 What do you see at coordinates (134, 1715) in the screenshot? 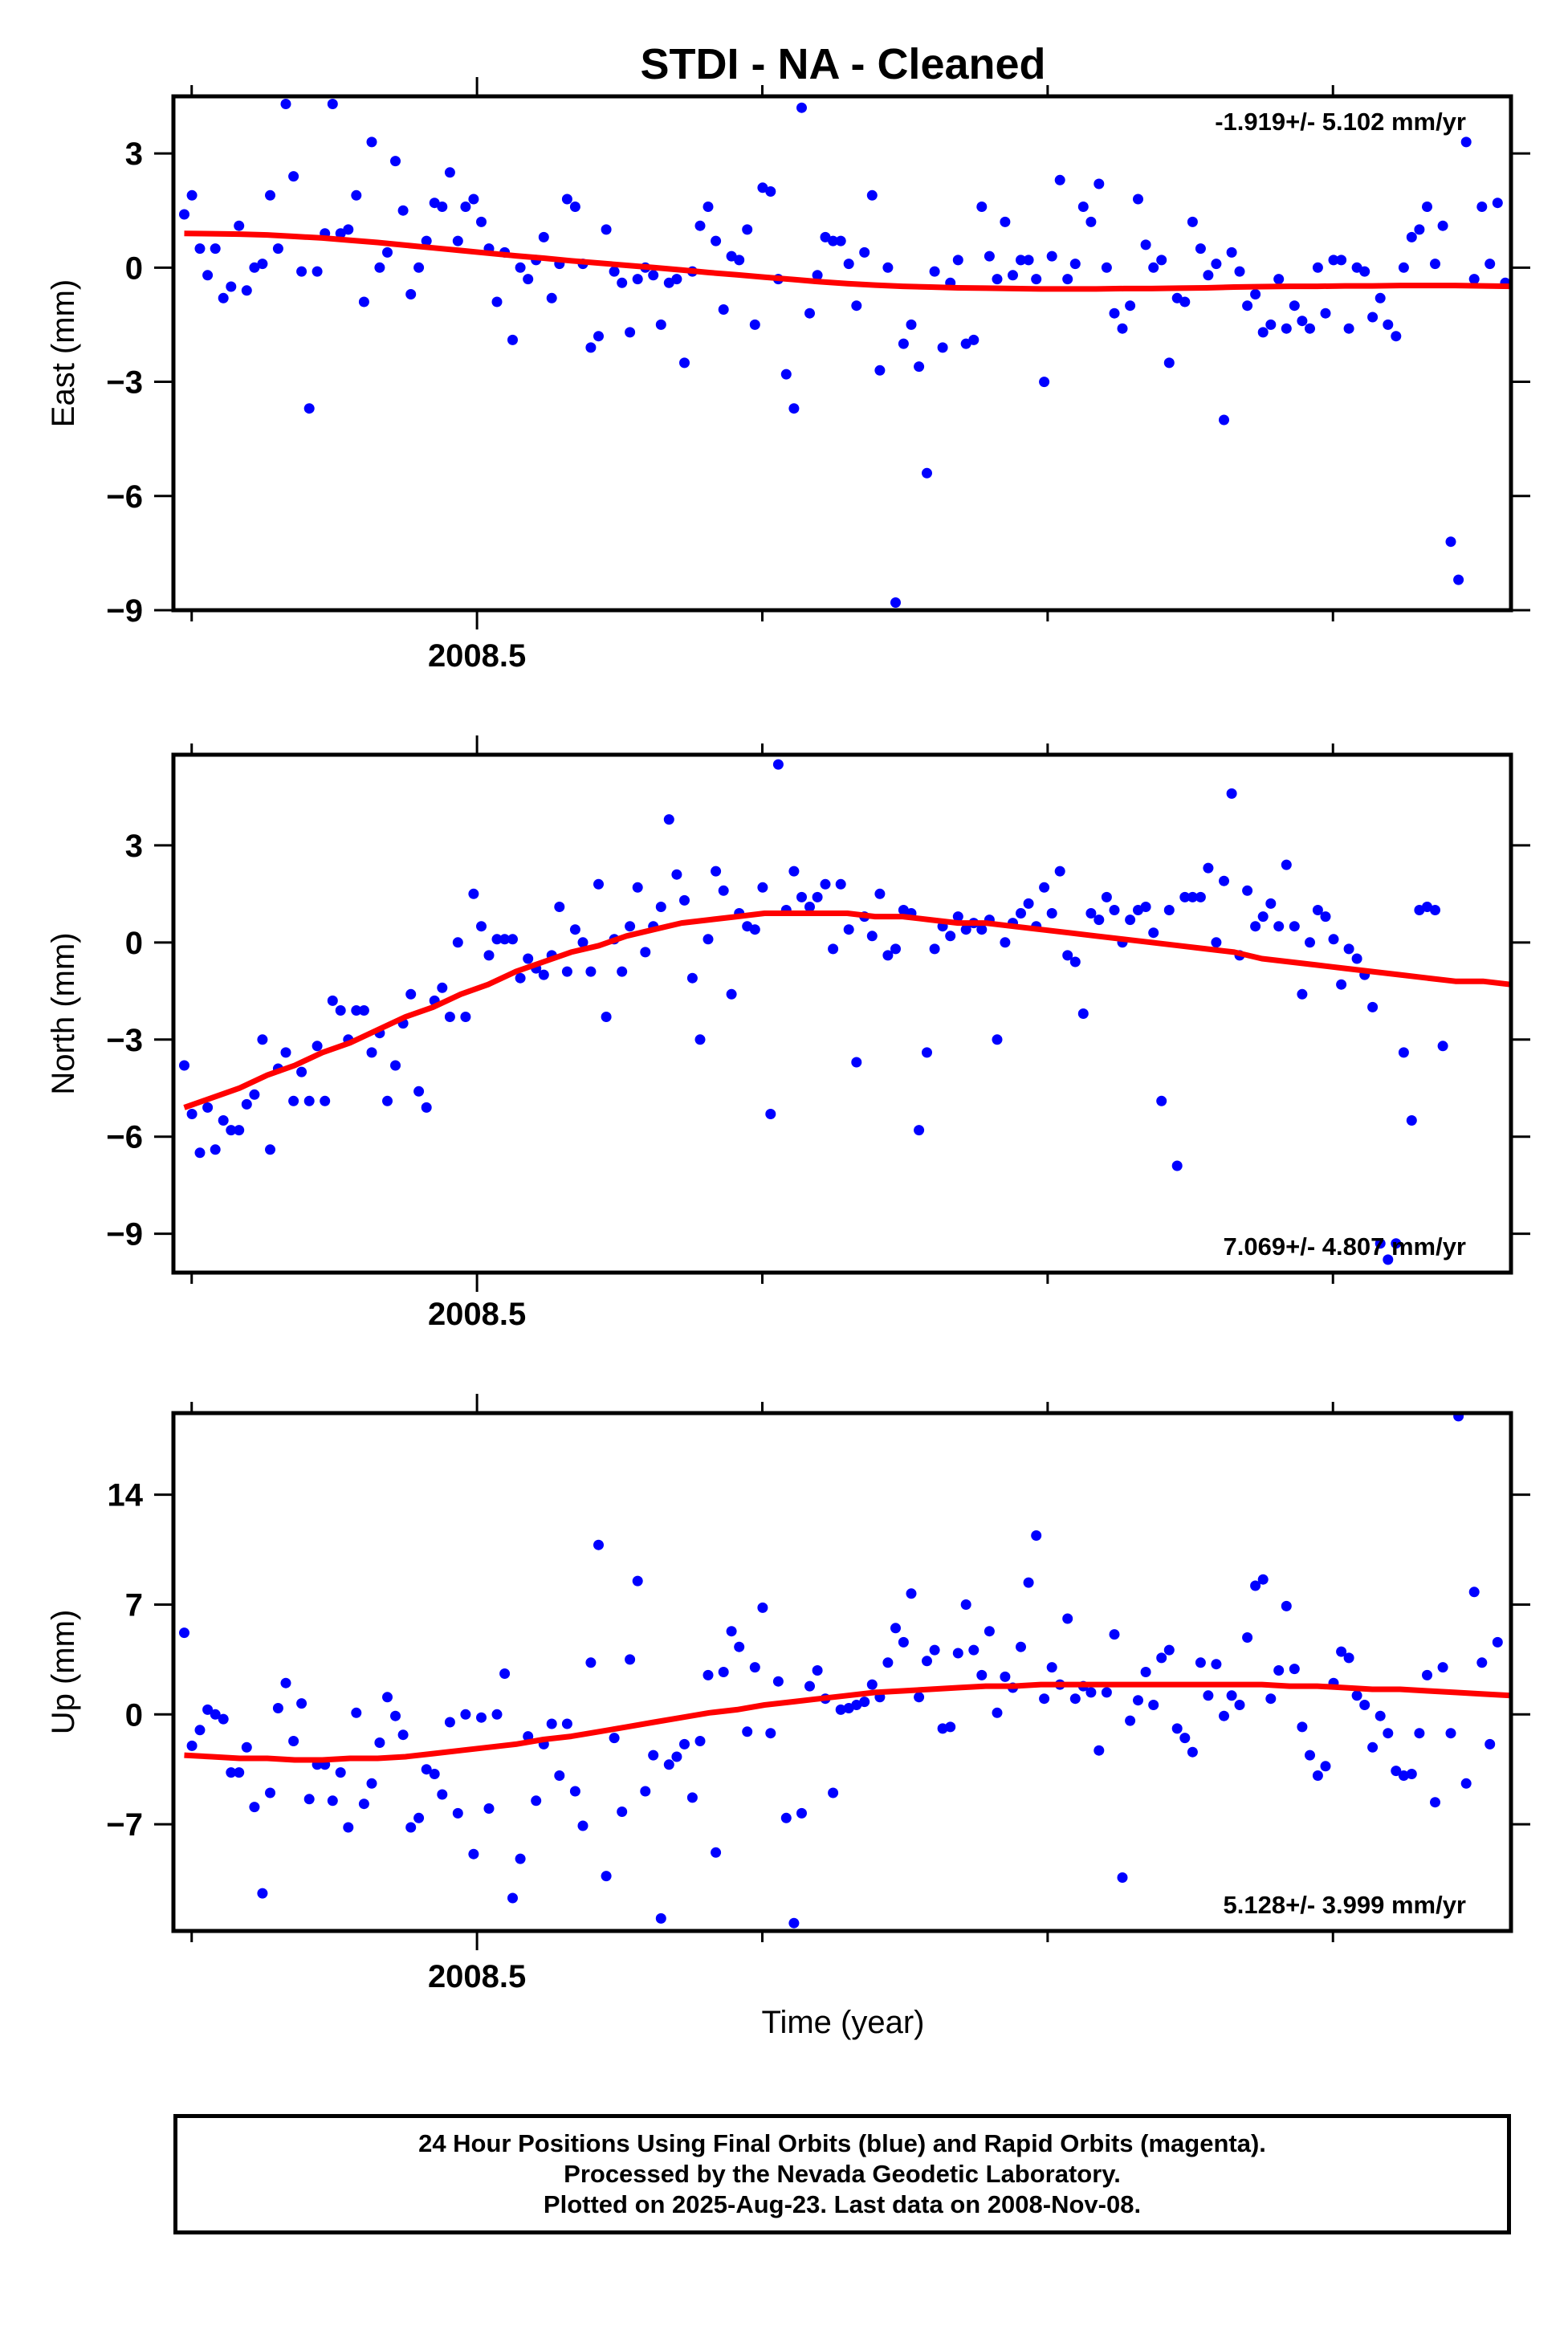
I see `up-y-tick-label: 0` at bounding box center [134, 1715].